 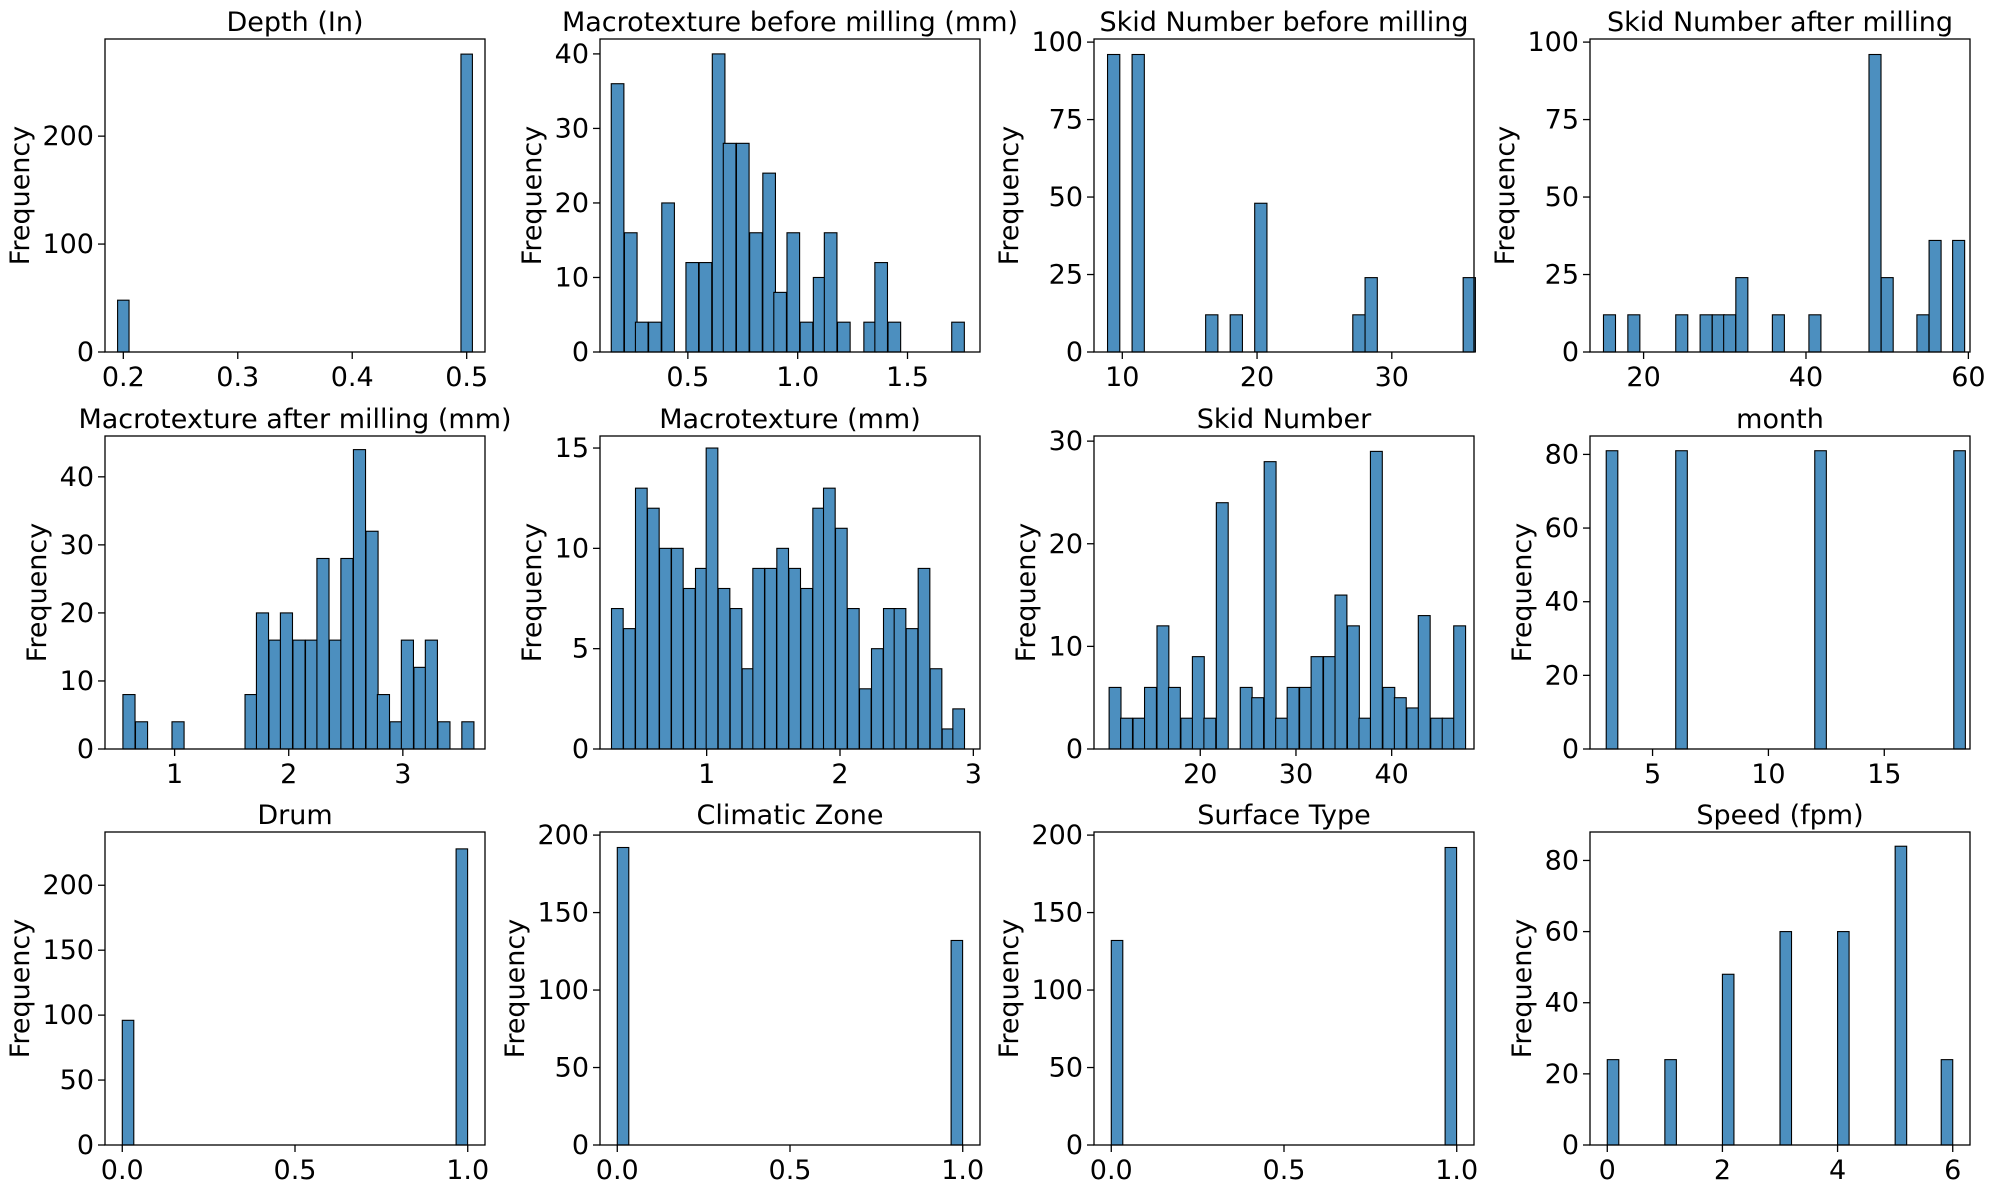 I want to click on x-tick-label: 6, so click(x=1952, y=1170).